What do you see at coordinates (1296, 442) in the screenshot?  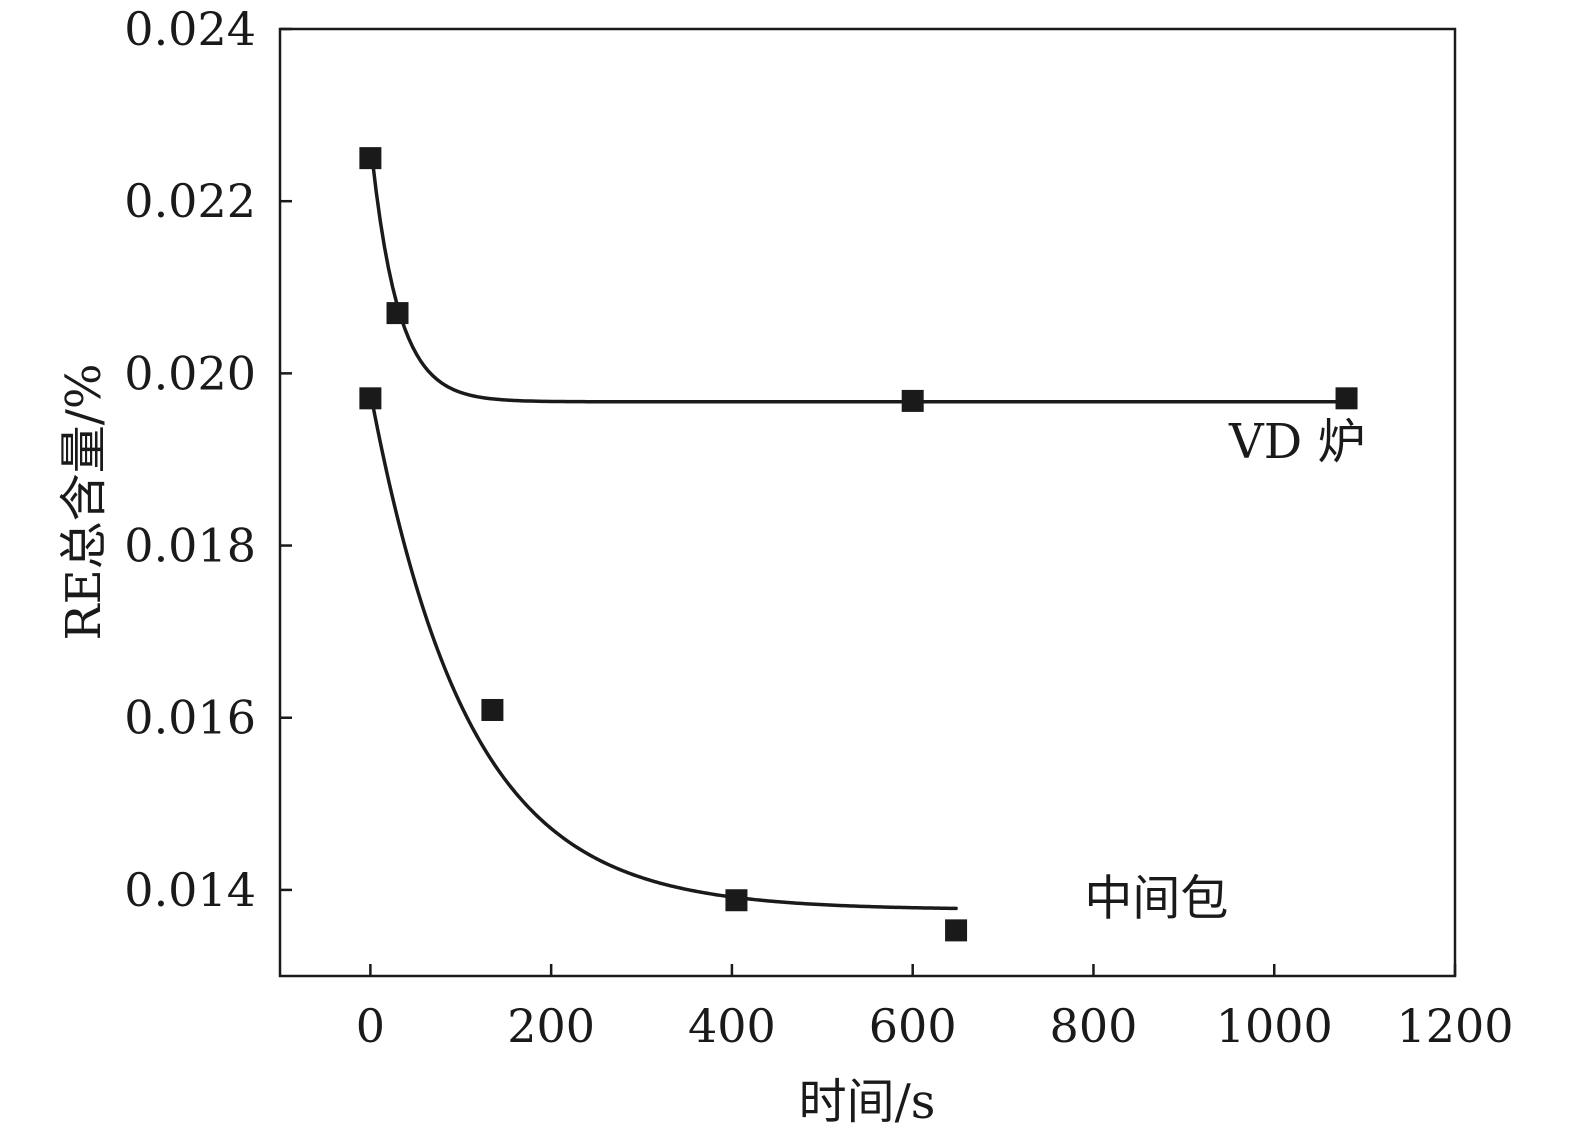 I see `series-label-0: VD 炉` at bounding box center [1296, 442].